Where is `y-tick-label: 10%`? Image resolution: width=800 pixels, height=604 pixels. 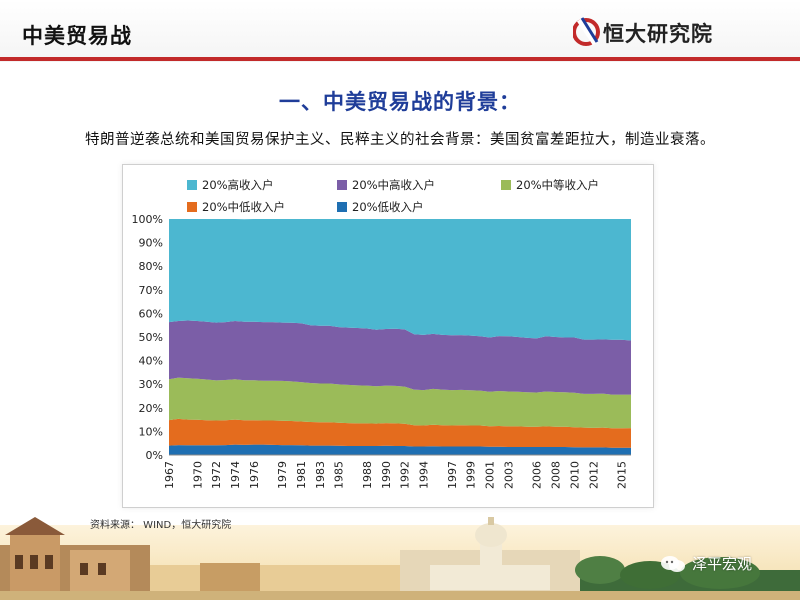
y-tick-label: 10% is located at coordinates (151, 431).